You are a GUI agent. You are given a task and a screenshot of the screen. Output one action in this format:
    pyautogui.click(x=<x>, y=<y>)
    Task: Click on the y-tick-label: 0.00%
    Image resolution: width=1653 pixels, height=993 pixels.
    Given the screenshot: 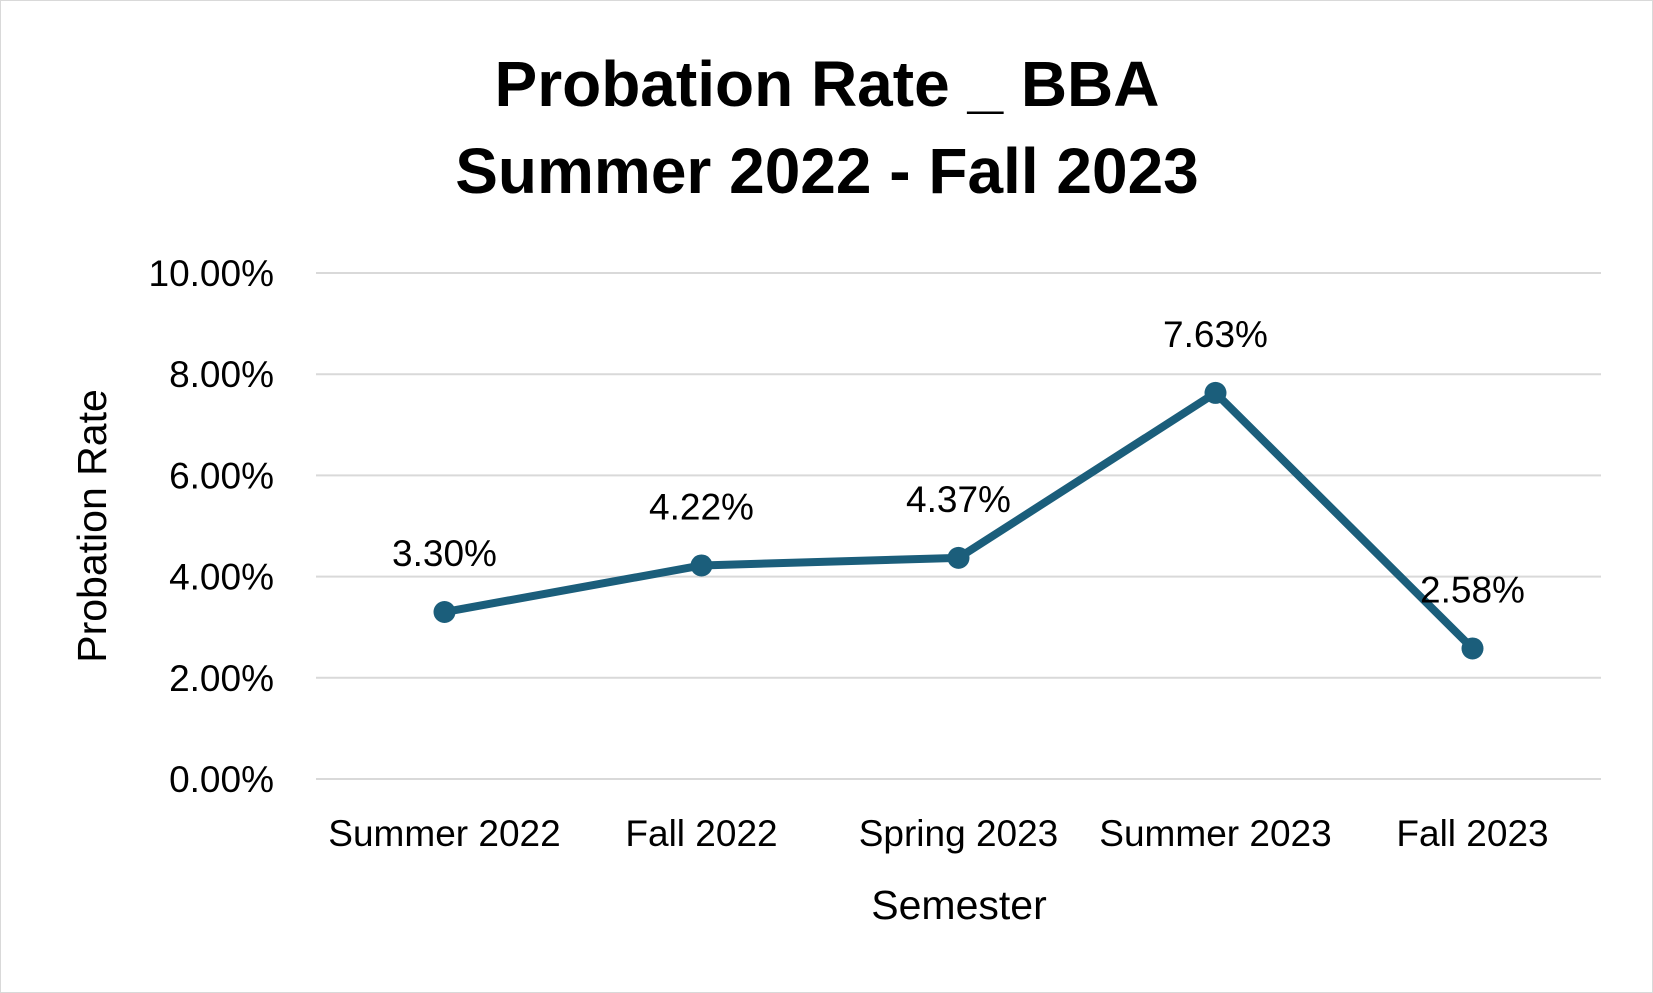 What is the action you would take?
    pyautogui.click(x=221, y=779)
    